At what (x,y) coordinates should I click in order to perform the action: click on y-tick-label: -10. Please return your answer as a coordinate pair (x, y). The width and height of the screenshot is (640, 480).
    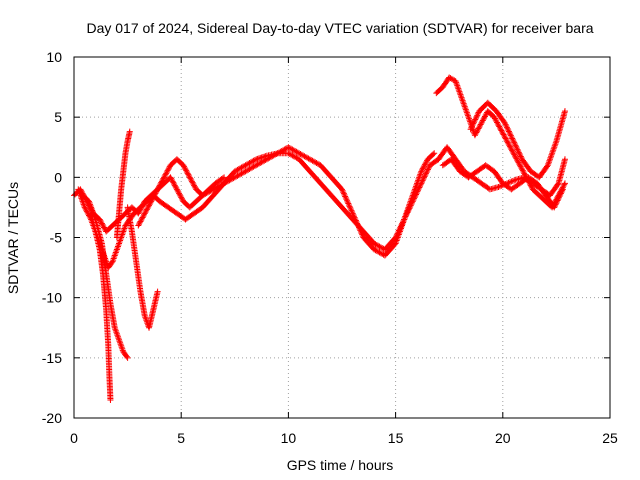
    Looking at the image, I should click on (52, 298).